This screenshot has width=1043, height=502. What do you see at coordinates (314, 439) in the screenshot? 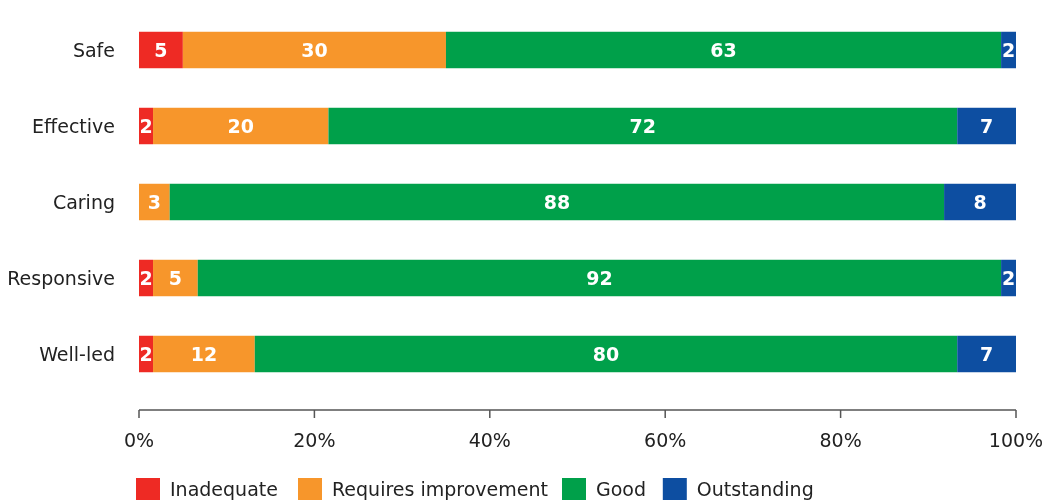
I see `x-tick-label: 20%` at bounding box center [314, 439].